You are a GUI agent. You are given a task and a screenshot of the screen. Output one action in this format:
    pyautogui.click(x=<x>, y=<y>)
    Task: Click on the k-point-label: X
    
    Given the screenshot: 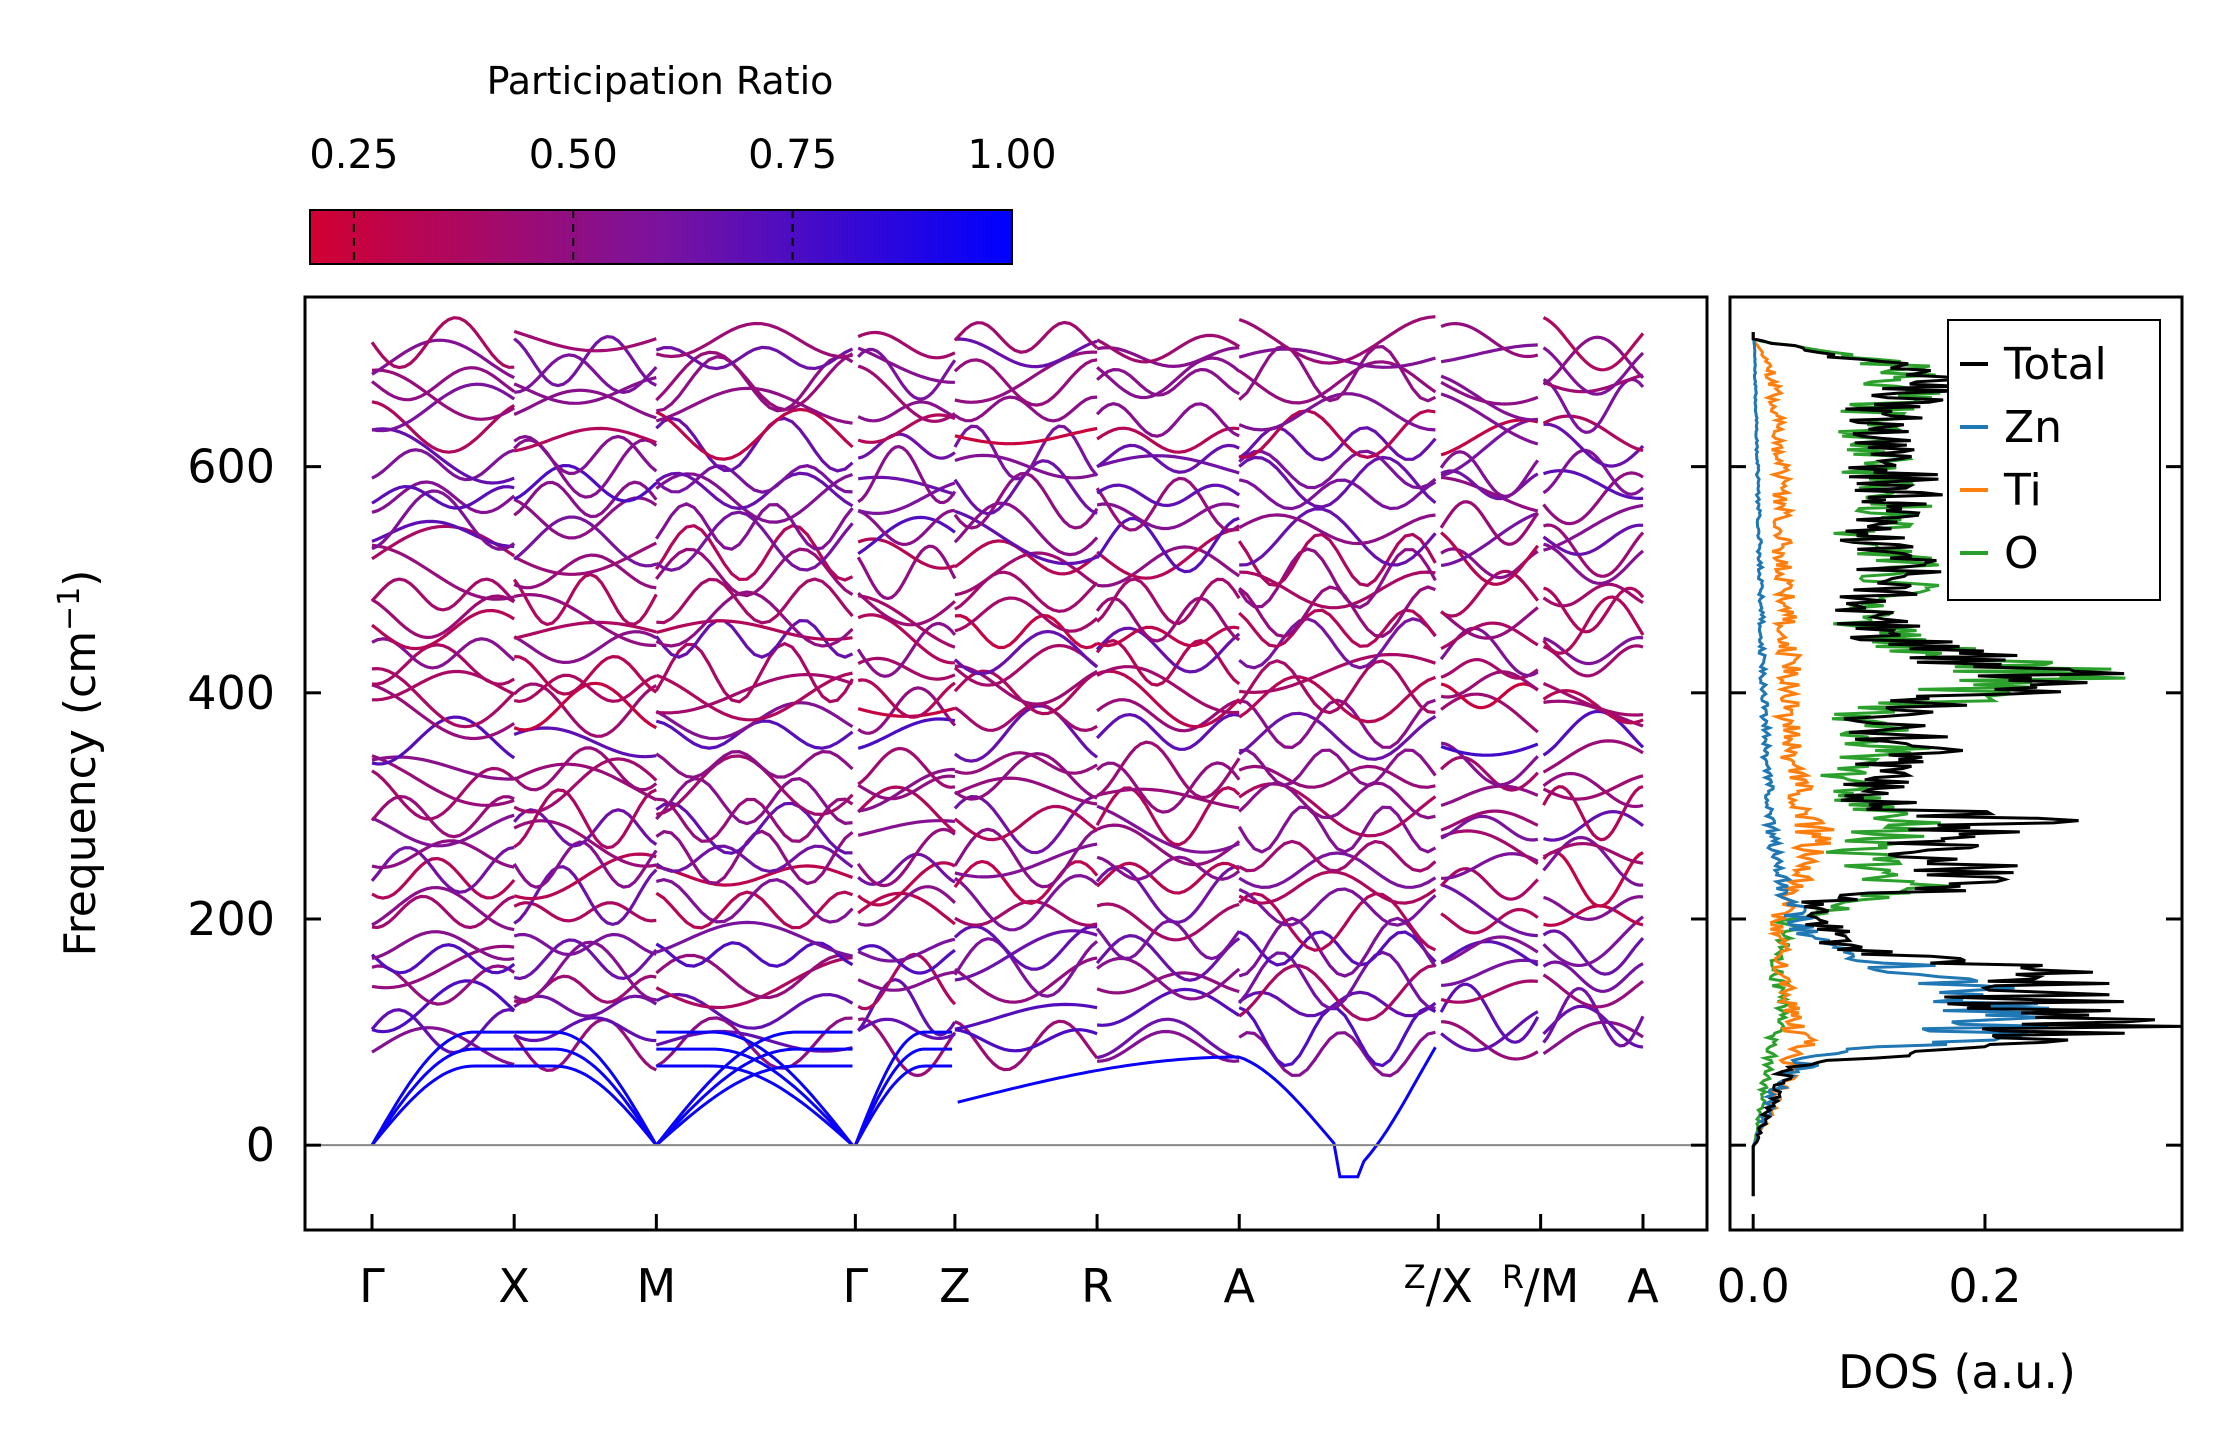 What is the action you would take?
    pyautogui.click(x=514, y=1286)
    